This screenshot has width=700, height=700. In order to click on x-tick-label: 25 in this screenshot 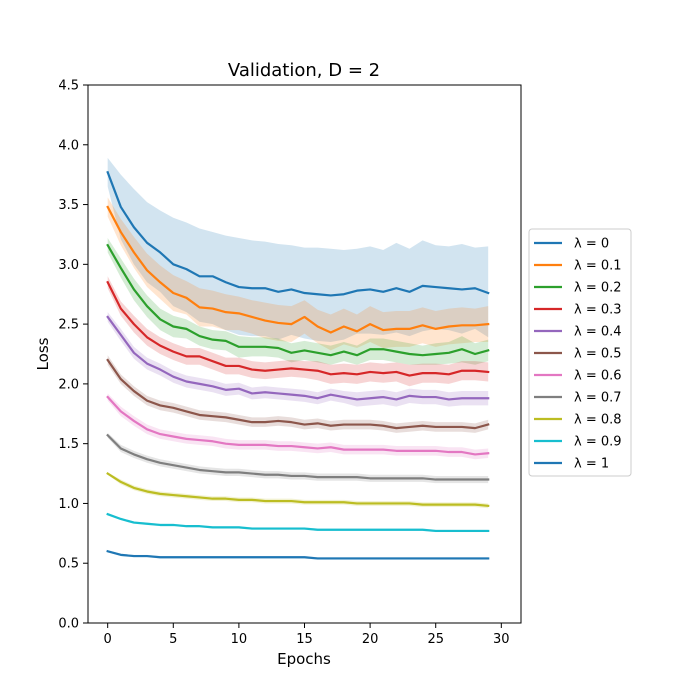, I will do `click(435, 639)`.